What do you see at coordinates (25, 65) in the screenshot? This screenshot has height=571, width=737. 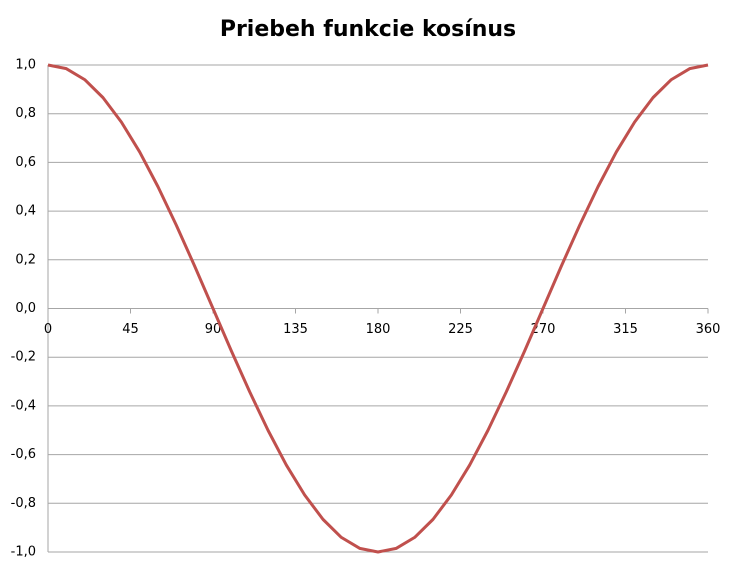 I see `y-tick-label: 1,0` at bounding box center [25, 65].